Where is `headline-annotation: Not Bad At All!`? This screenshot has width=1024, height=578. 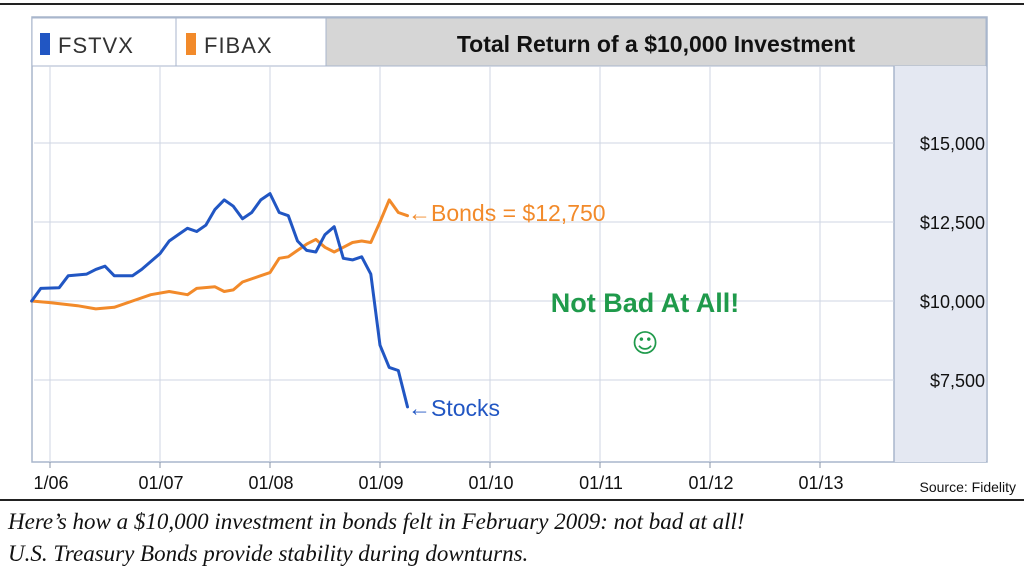
headline-annotation: Not Bad At All! is located at coordinates (645, 303).